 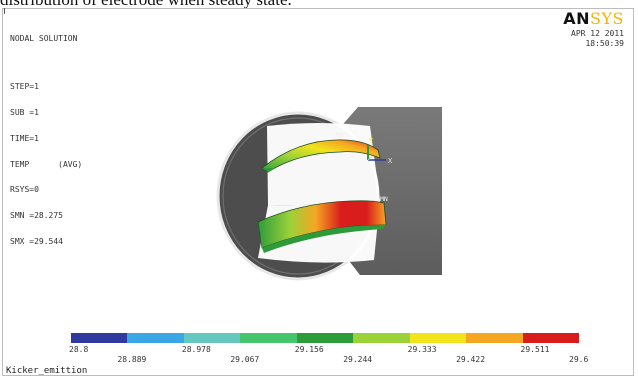 I want to click on legend-label-top: 28.8, so click(x=79, y=349).